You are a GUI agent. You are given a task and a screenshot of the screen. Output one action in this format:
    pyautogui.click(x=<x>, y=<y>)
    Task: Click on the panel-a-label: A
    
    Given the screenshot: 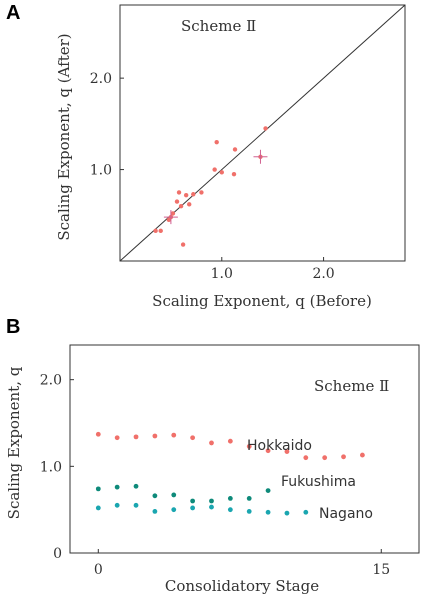 What is the action you would take?
    pyautogui.click(x=13, y=13)
    